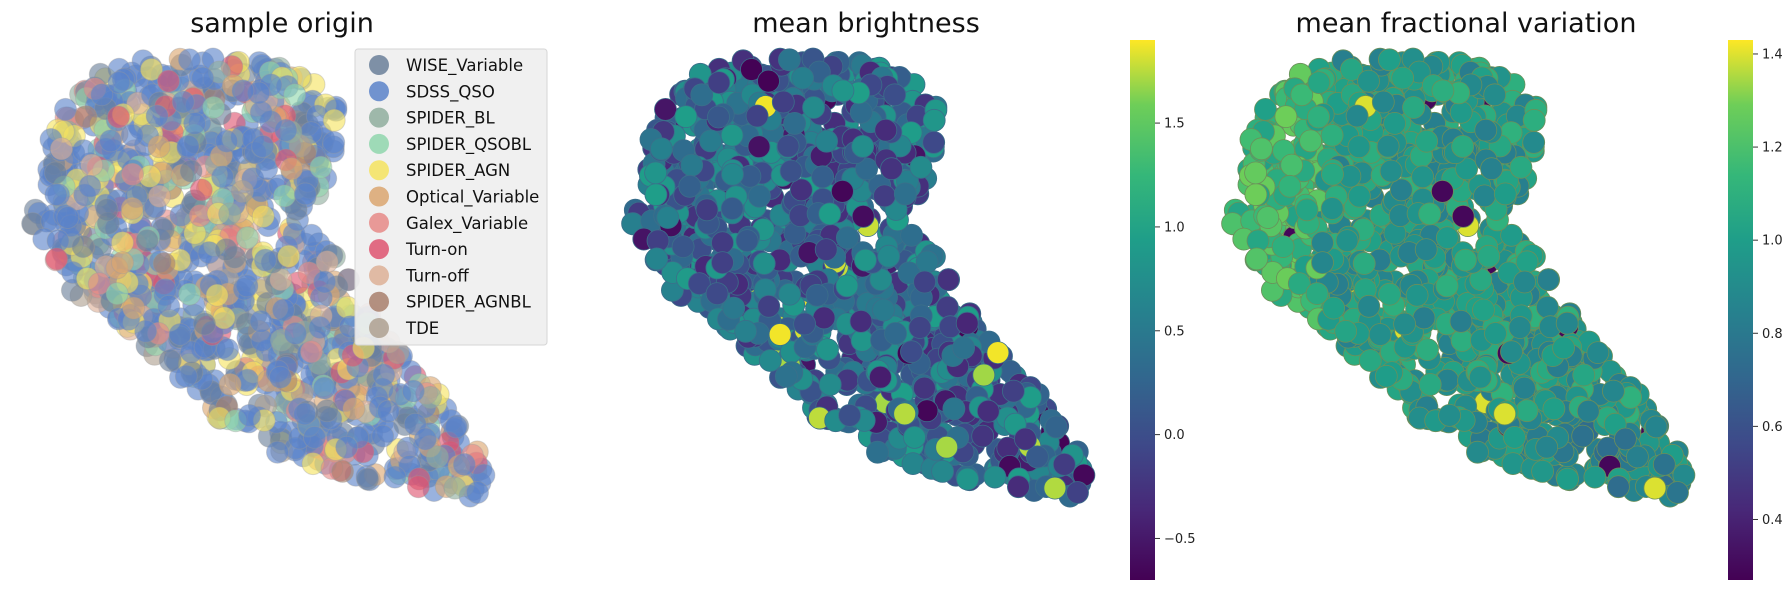 The width and height of the screenshot is (1790, 590). I want to click on legend-label: Turn-on, so click(436, 249).